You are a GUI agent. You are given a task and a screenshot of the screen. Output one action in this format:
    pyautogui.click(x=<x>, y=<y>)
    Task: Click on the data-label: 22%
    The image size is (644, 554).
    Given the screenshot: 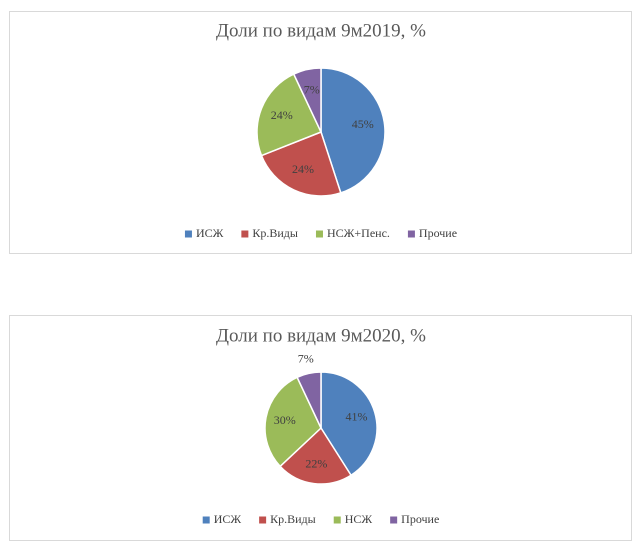 What is the action you would take?
    pyautogui.click(x=316, y=463)
    